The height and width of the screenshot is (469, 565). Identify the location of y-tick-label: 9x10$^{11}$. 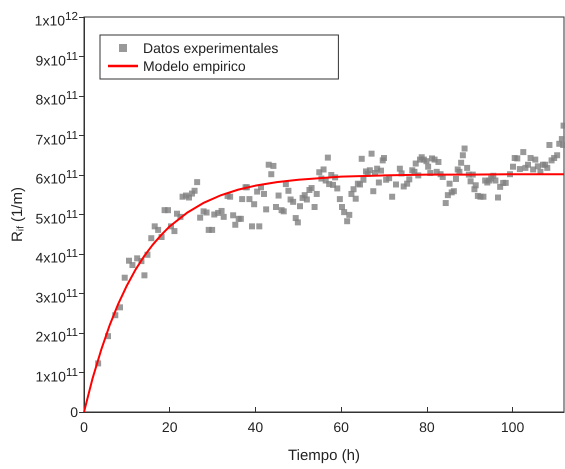
(57, 58).